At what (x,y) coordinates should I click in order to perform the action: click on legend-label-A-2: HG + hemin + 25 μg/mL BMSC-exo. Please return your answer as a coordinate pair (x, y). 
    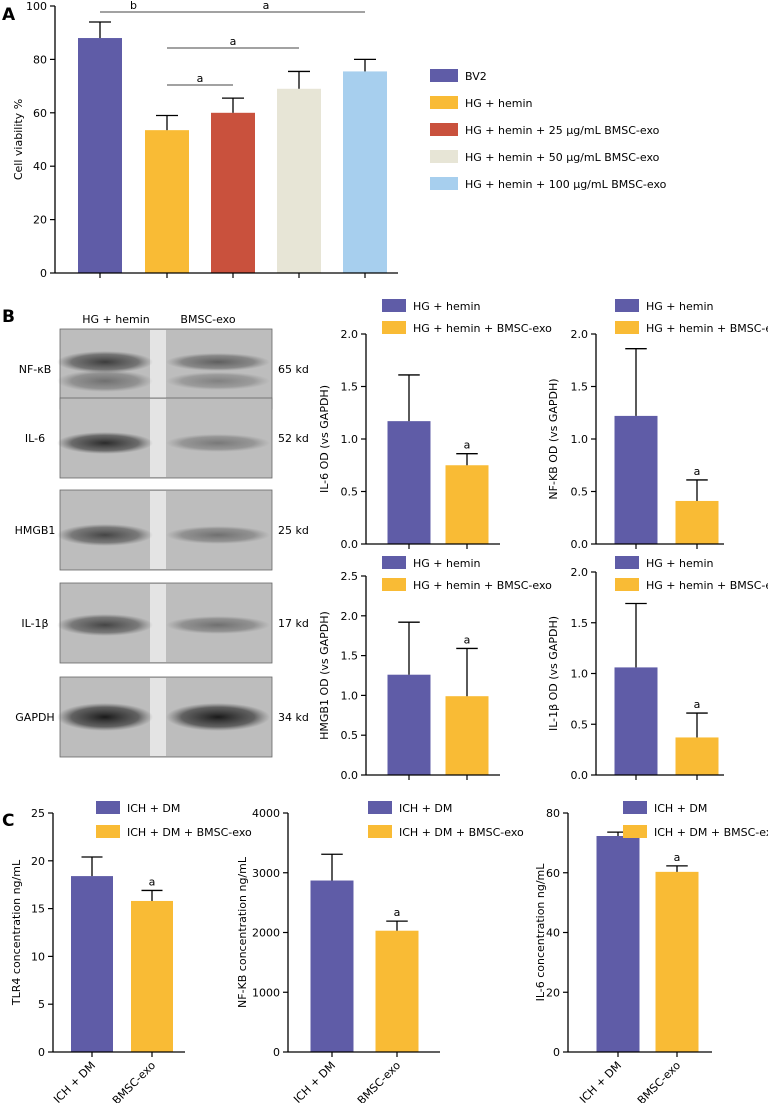
    Looking at the image, I should click on (562, 130).